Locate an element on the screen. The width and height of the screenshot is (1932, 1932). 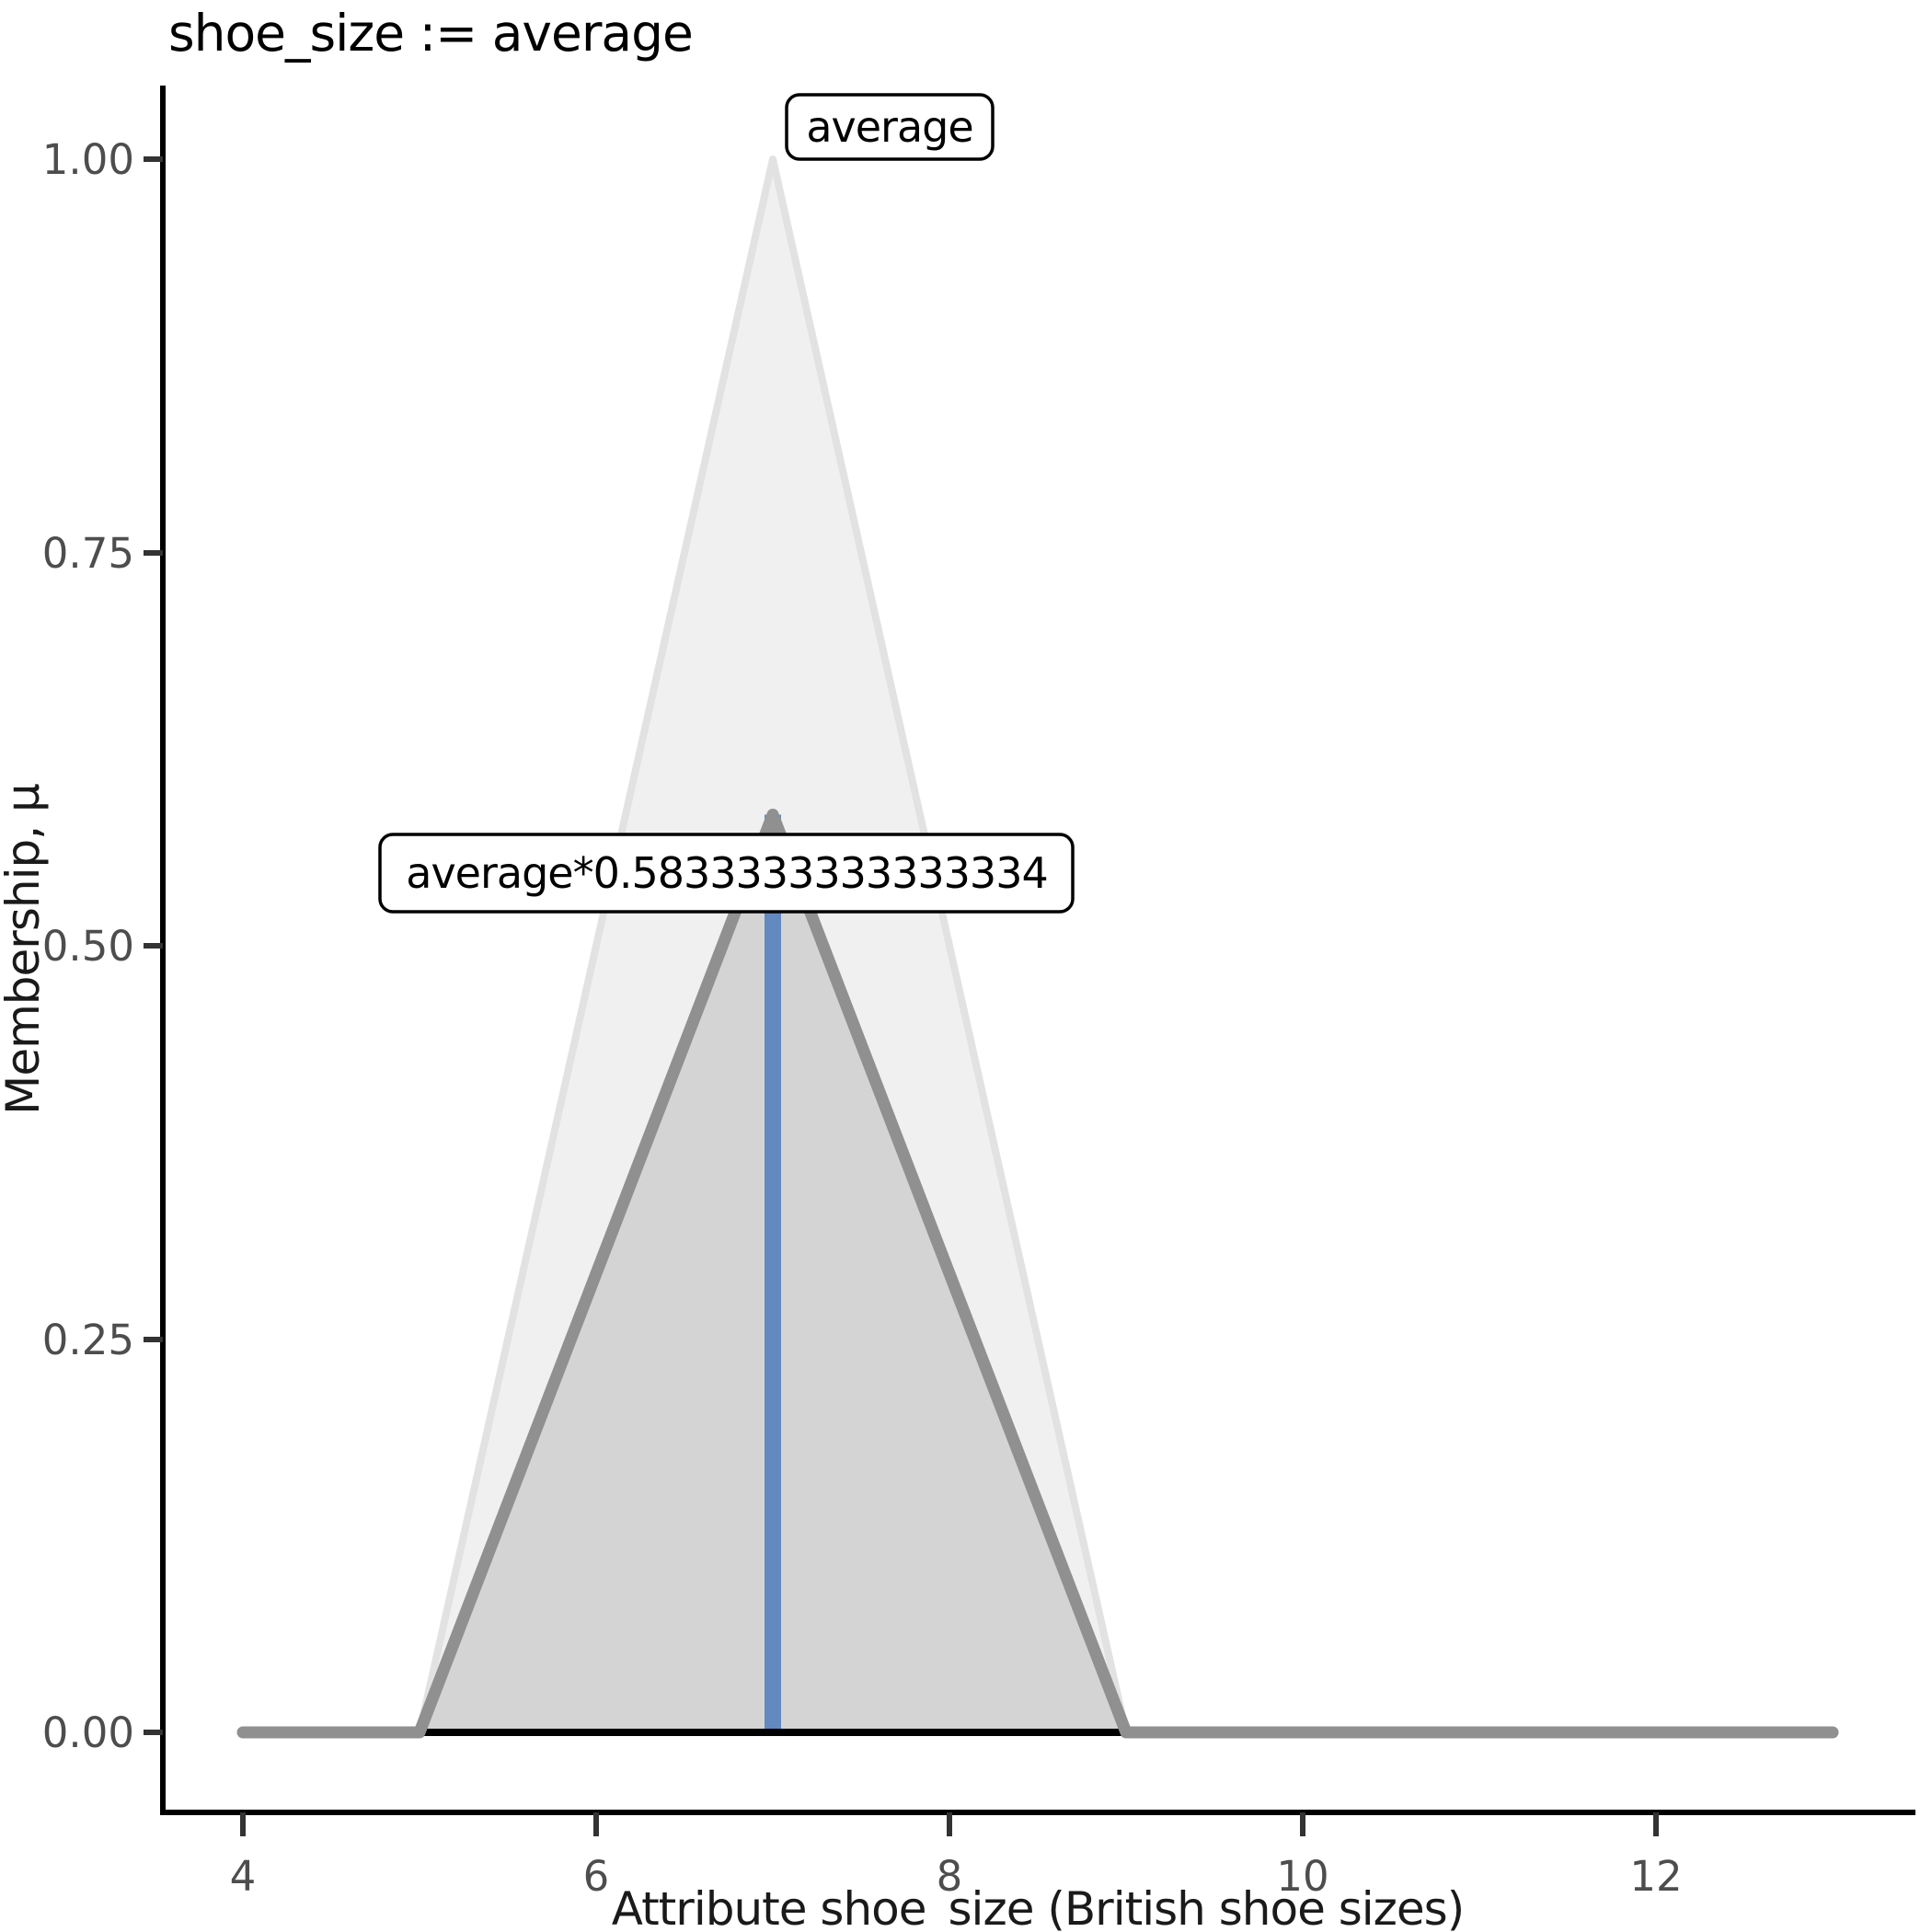
label-average-scaled-text: average*0.5833333333333334 is located at coordinates (726, 873).